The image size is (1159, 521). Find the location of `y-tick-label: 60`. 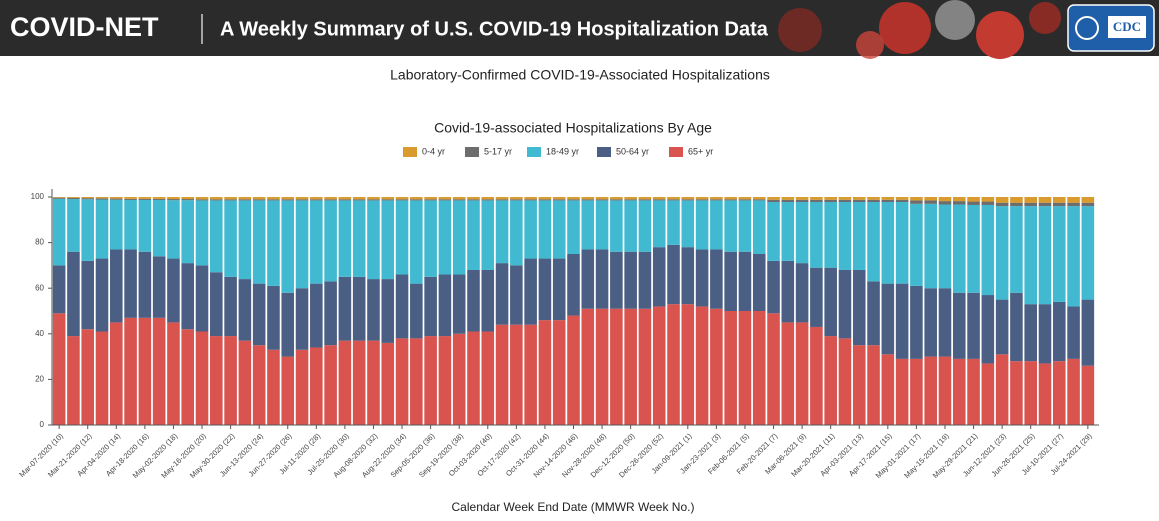

y-tick-label: 60 is located at coordinates (39, 287).